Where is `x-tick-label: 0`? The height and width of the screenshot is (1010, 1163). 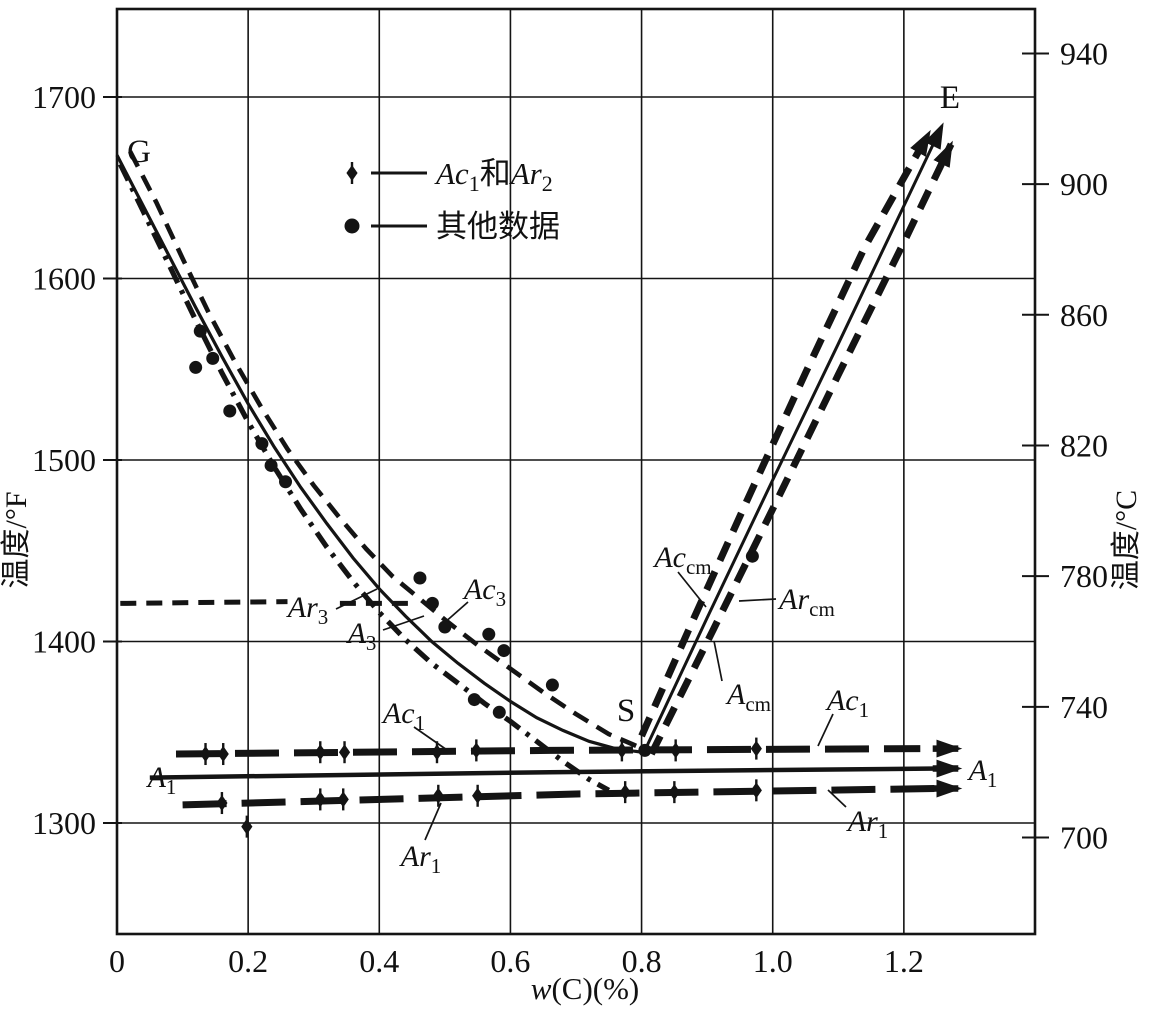 x-tick-label: 0 is located at coordinates (117, 961).